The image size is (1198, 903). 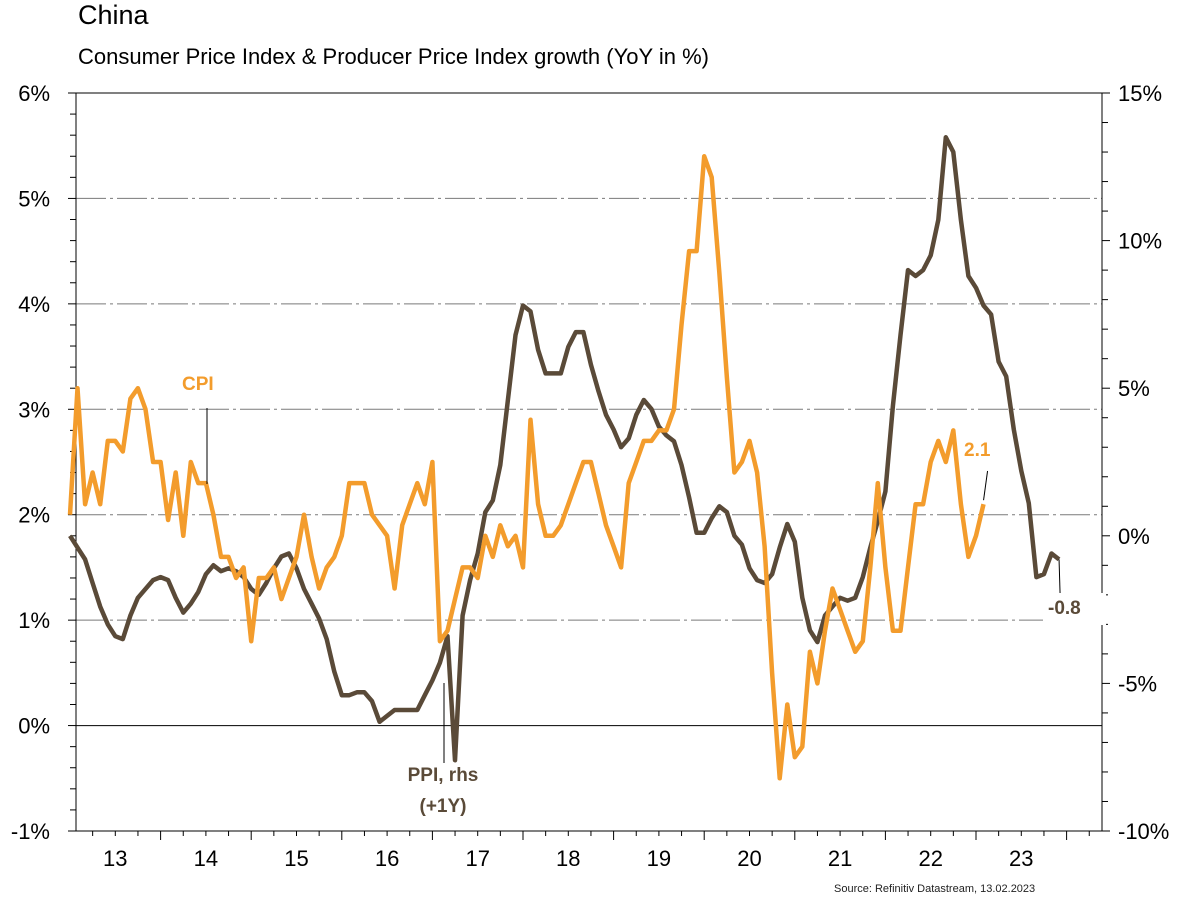 I want to click on y-left-tick-label: 4%, so click(x=34, y=304).